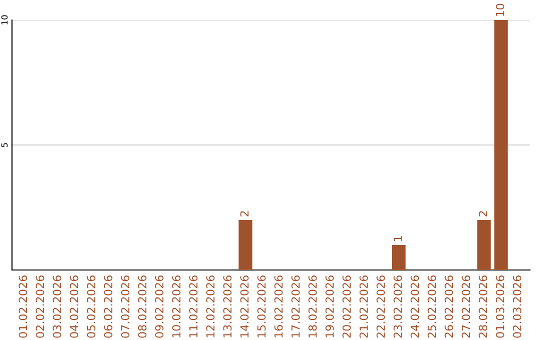 The image size is (540, 340). Describe the element at coordinates (23, 307) in the screenshot. I see `x-tick-label: 01.02.2026` at that location.